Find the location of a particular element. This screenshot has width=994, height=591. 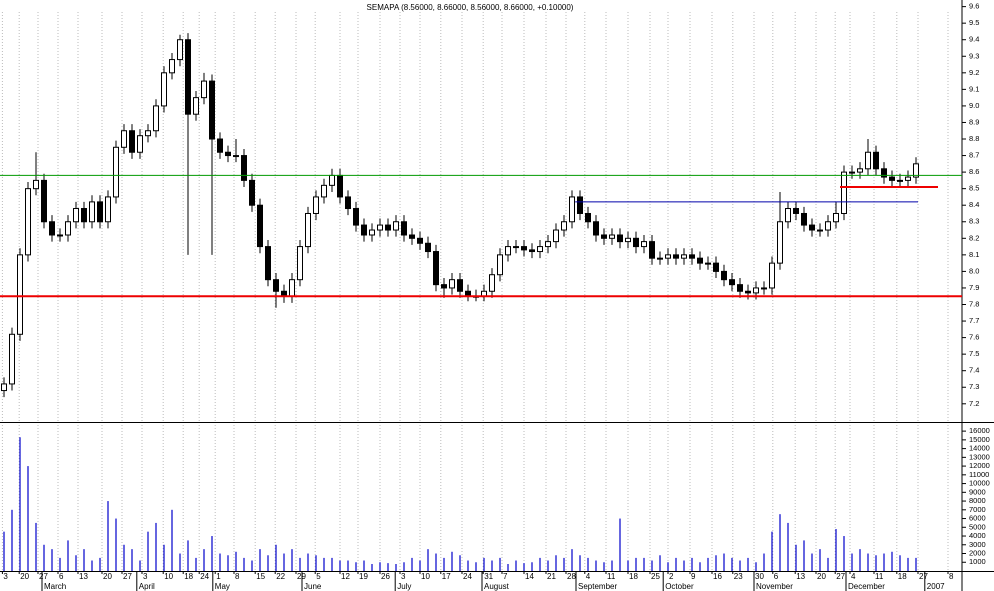

x-tick-label: 19 is located at coordinates (363, 576).